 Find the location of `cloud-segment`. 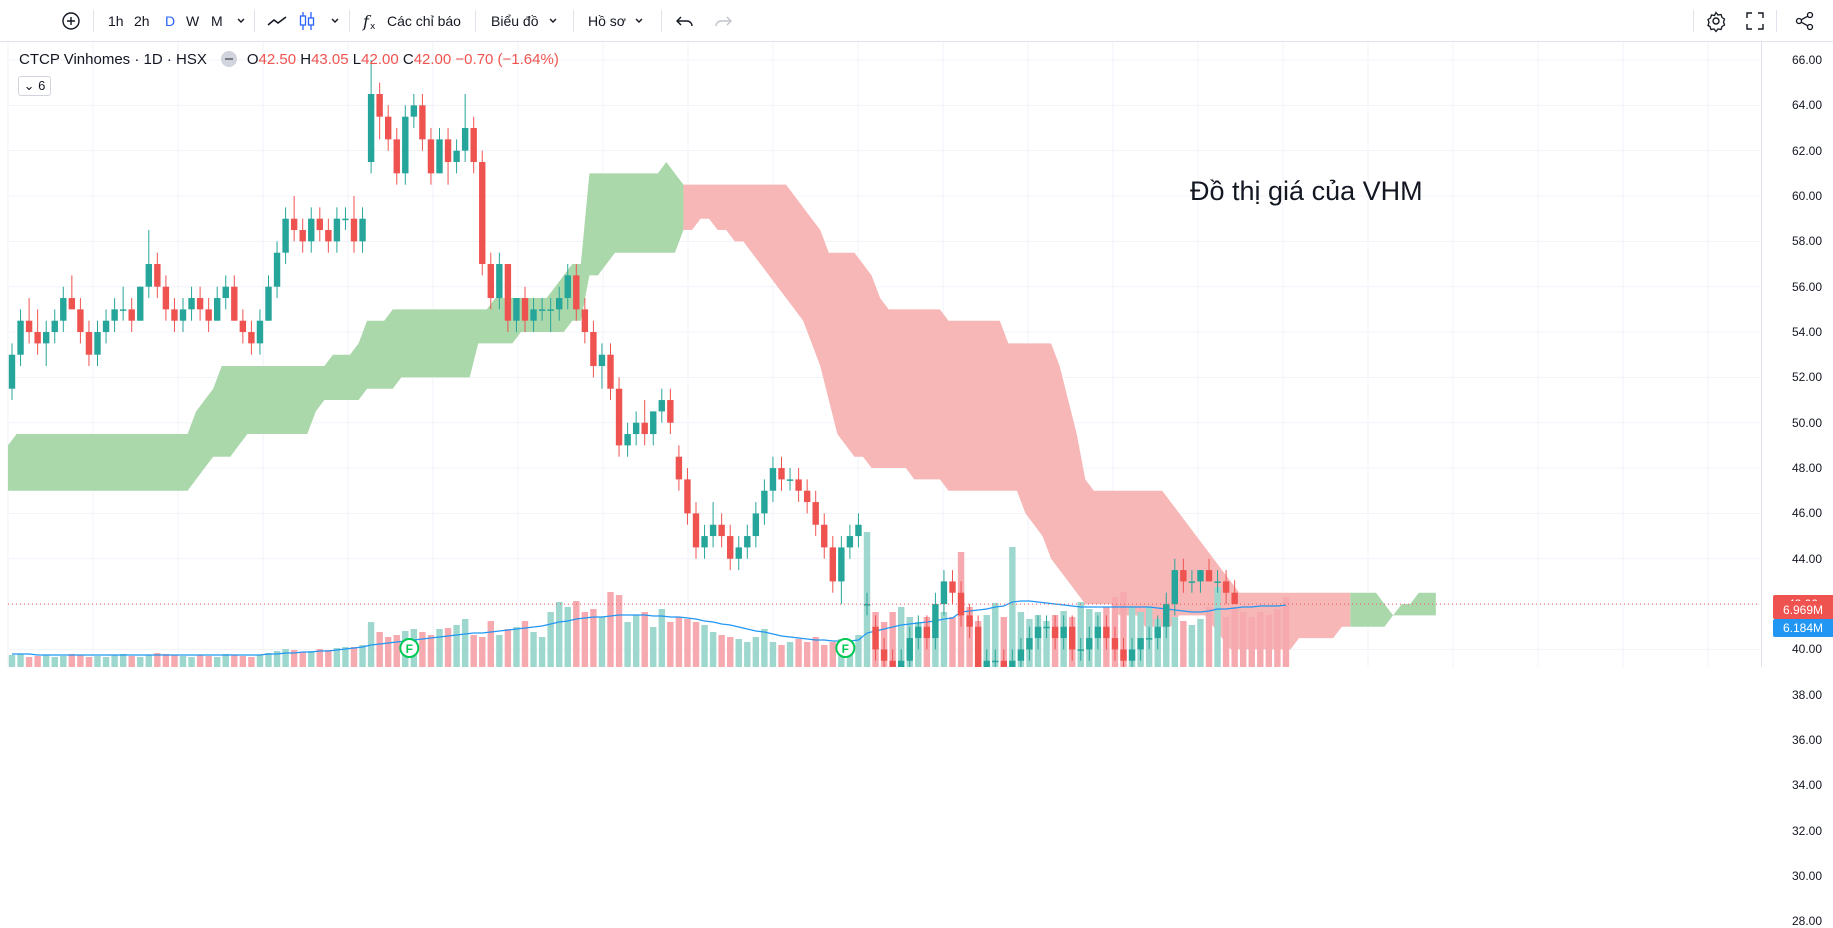

cloud-segment is located at coordinates (1393, 609).